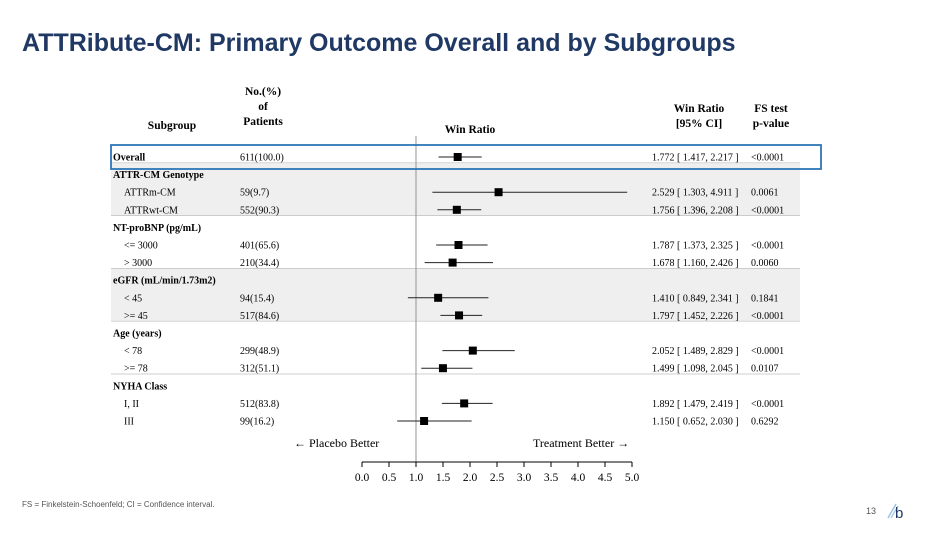  What do you see at coordinates (771, 109) in the screenshot?
I see `header-pvalue: FS test` at bounding box center [771, 109].